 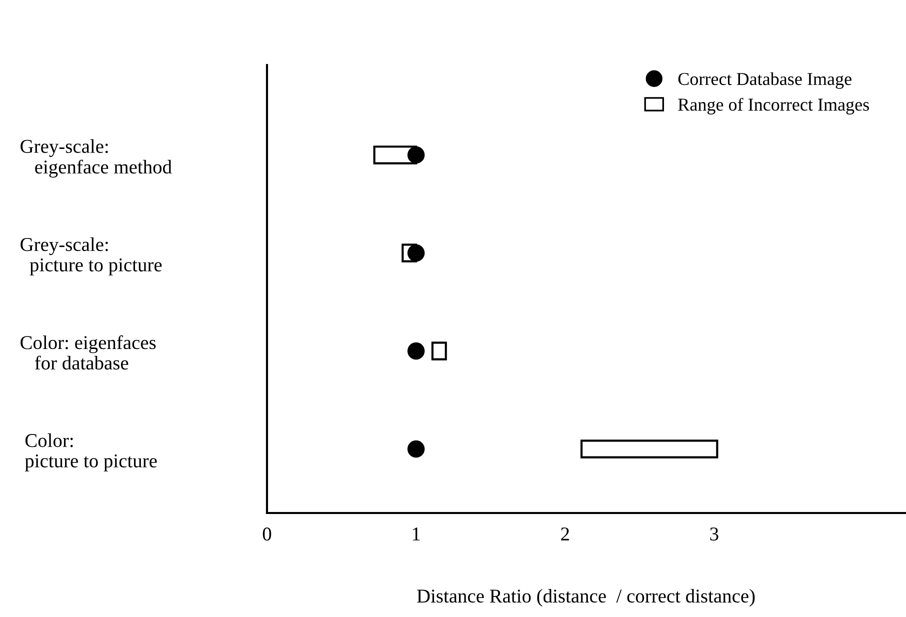 I want to click on x-tick-label: 0, so click(x=267, y=534).